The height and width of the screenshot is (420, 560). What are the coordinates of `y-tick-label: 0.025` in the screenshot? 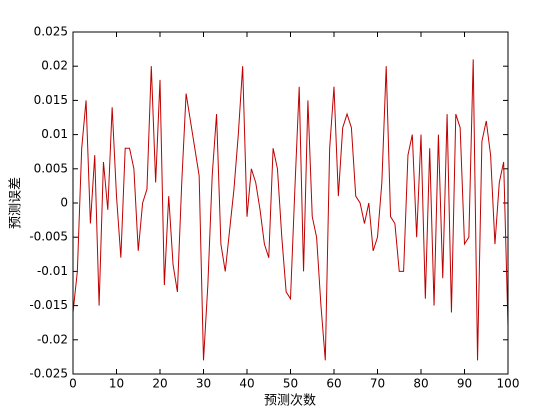 It's located at (51, 32).